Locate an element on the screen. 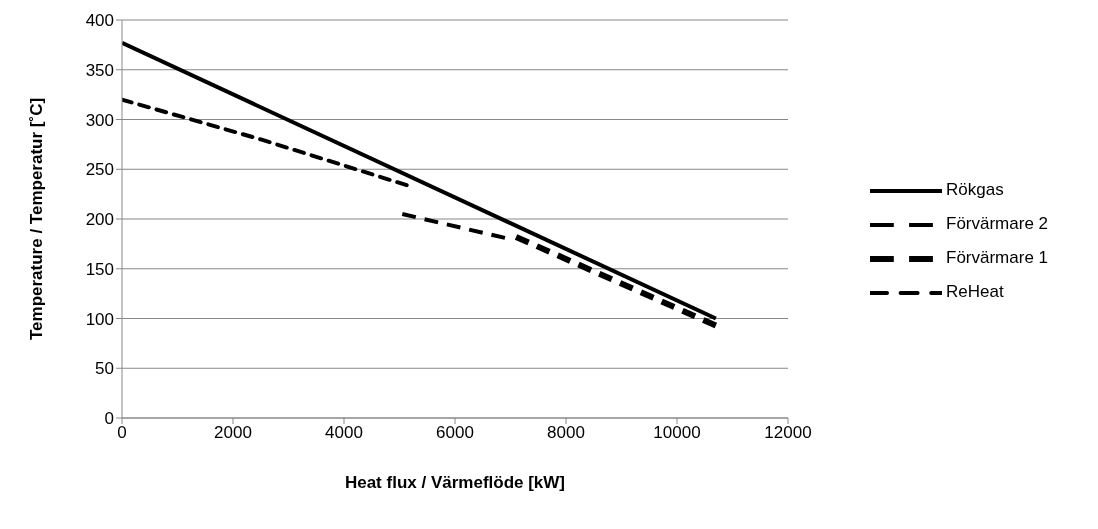 The height and width of the screenshot is (529, 1098). legend-label: Förvärmare 2 is located at coordinates (997, 223).